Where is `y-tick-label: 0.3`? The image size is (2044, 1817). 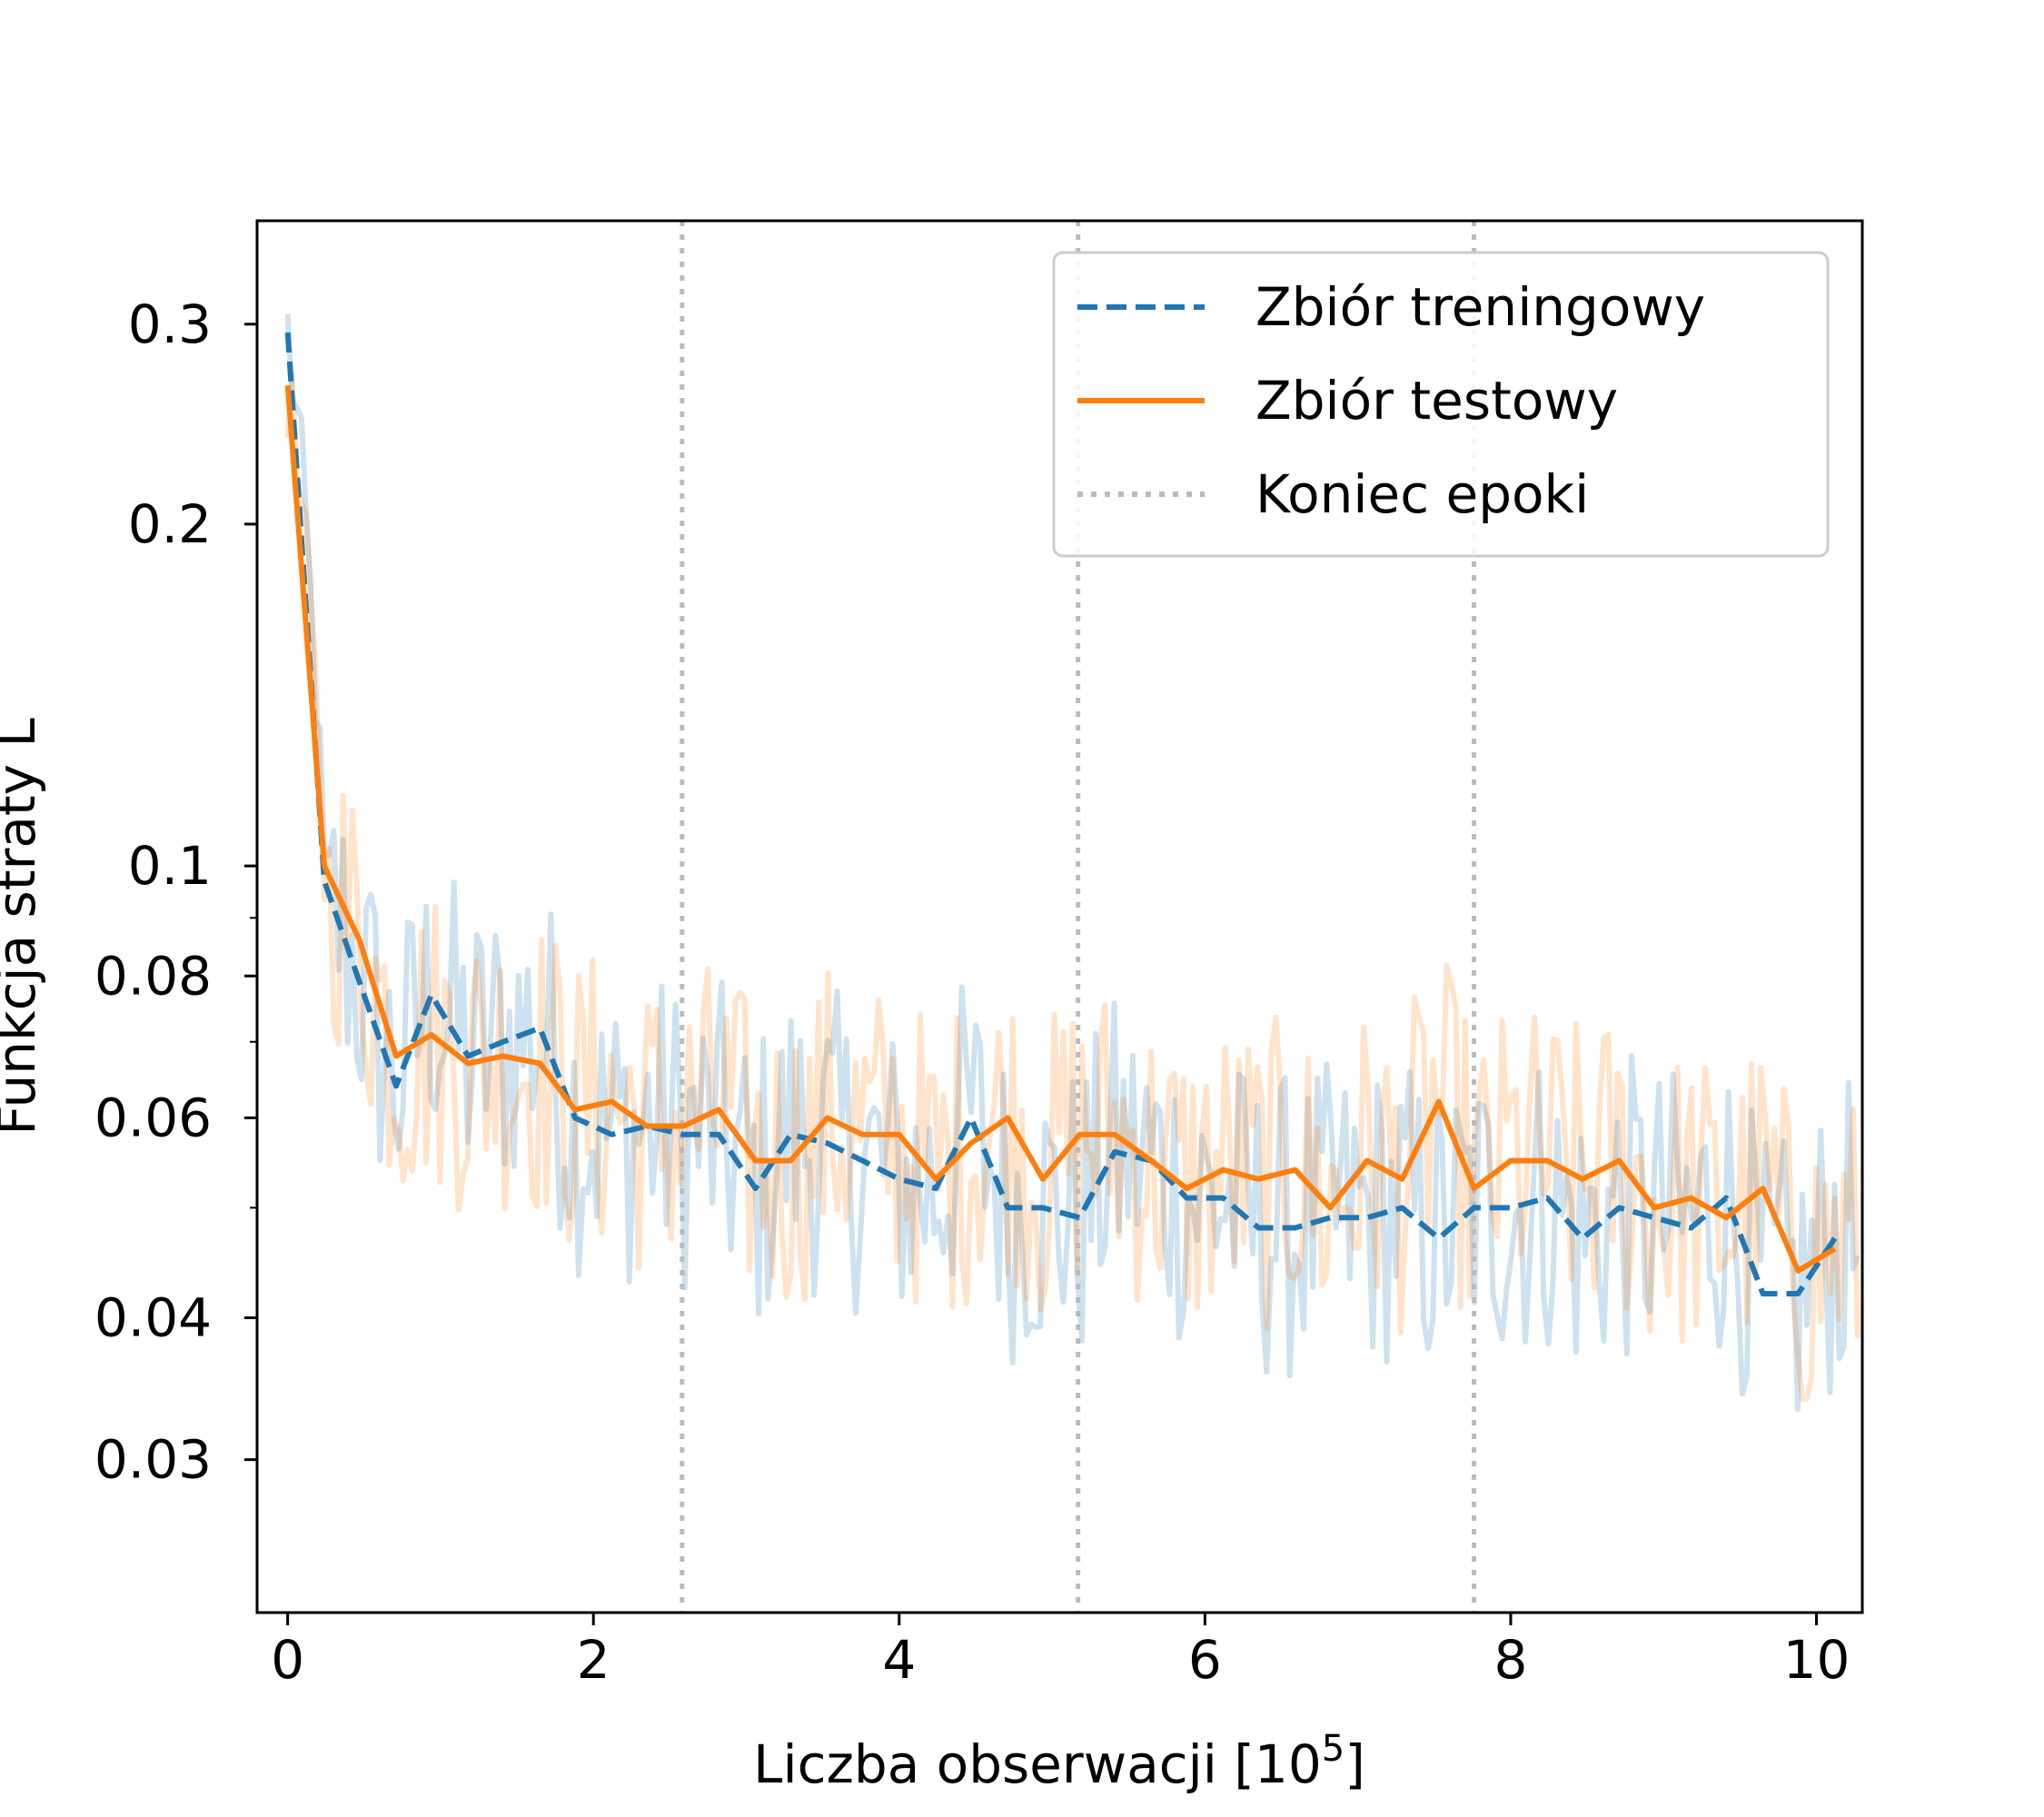
y-tick-label: 0.3 is located at coordinates (170, 324).